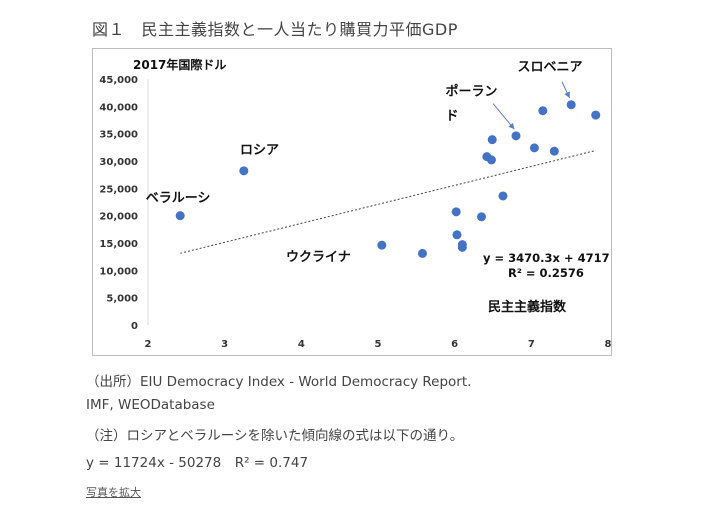 This screenshot has height=505, width=712. What do you see at coordinates (566, 90) in the screenshot?
I see `slovenia-arrow` at bounding box center [566, 90].